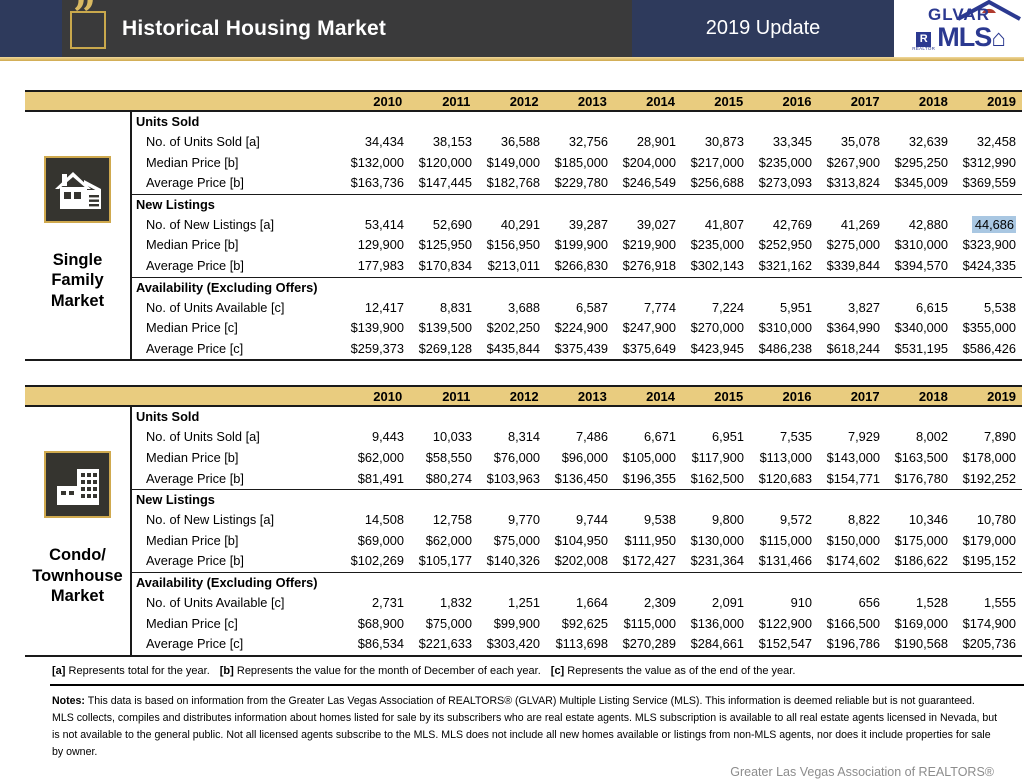  Describe the element at coordinates (580, 644) in the screenshot. I see `value-cell: $113,698` at that location.